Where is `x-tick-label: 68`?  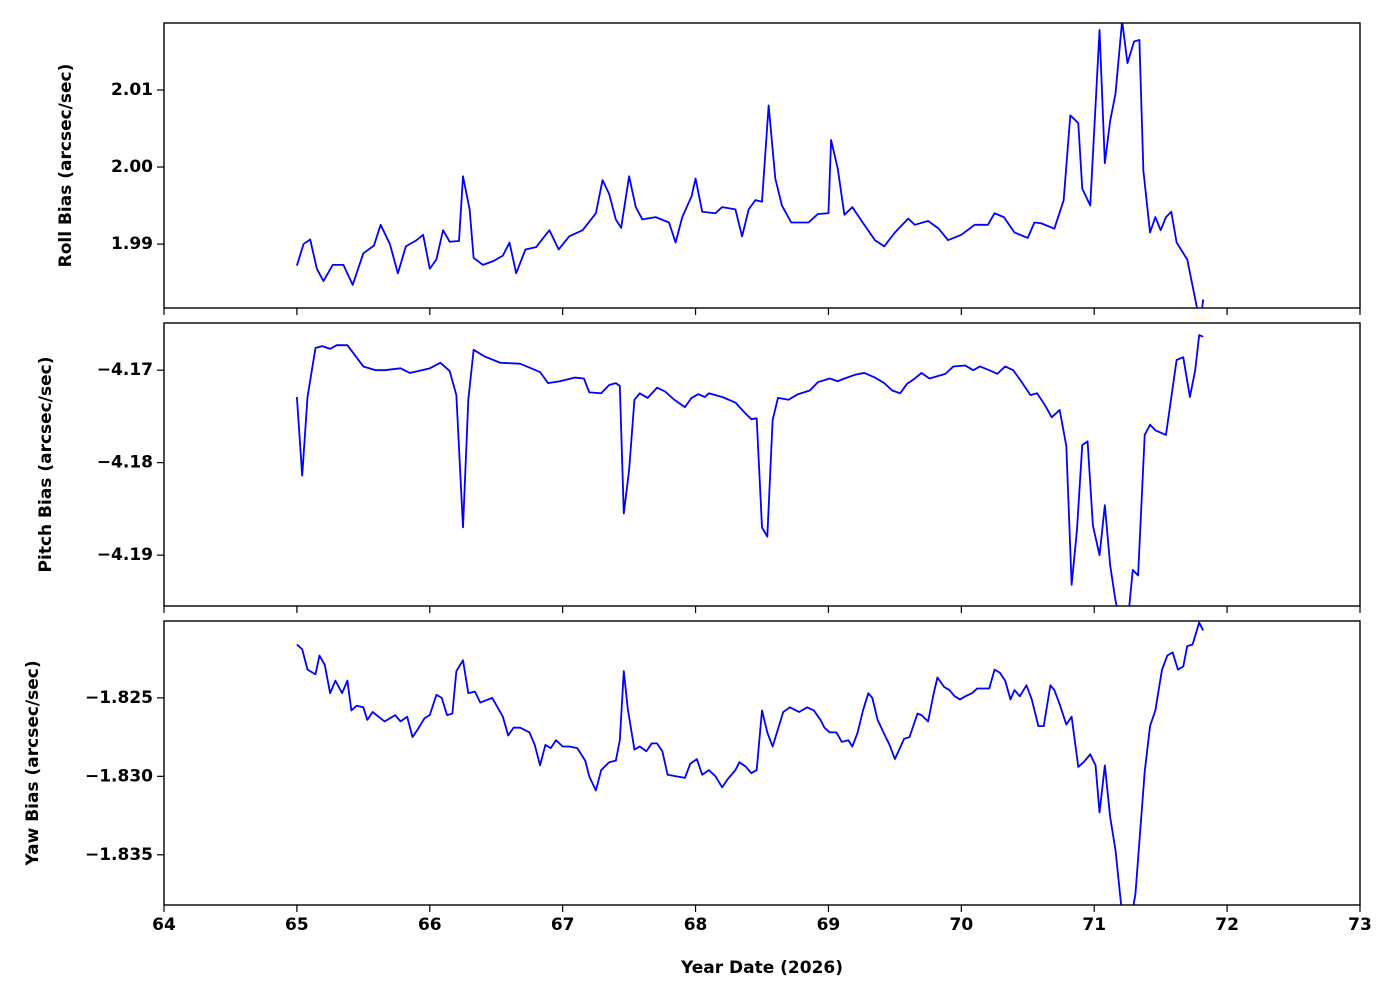
x-tick-label: 68 is located at coordinates (696, 925).